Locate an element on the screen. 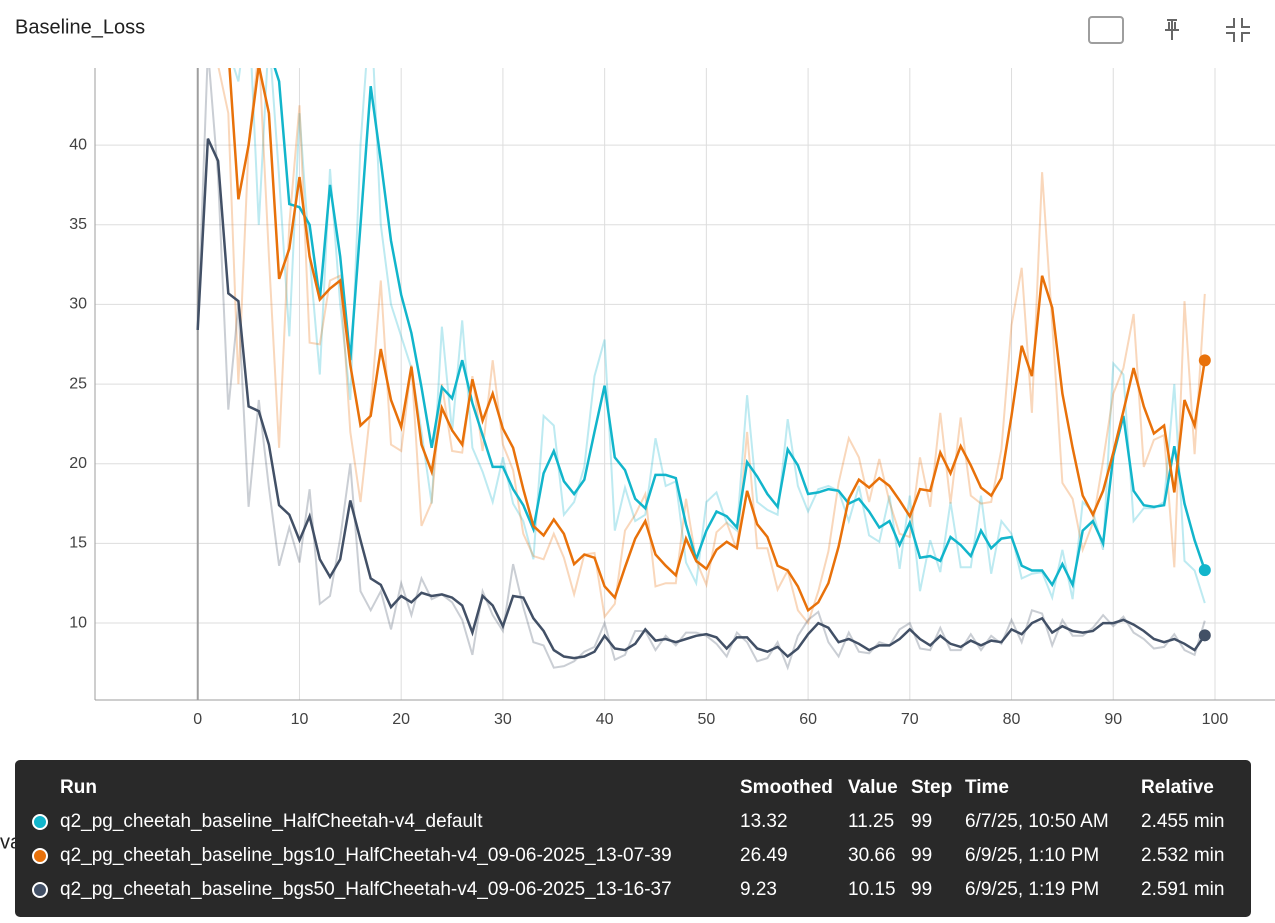 The width and height of the screenshot is (1275, 923). y-tick-label: 25 is located at coordinates (78, 383).